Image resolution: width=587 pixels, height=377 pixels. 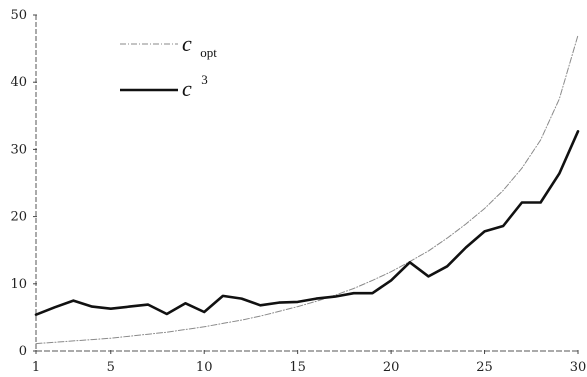 What do you see at coordinates (297, 367) in the screenshot?
I see `x-tick-label: 15` at bounding box center [297, 367].